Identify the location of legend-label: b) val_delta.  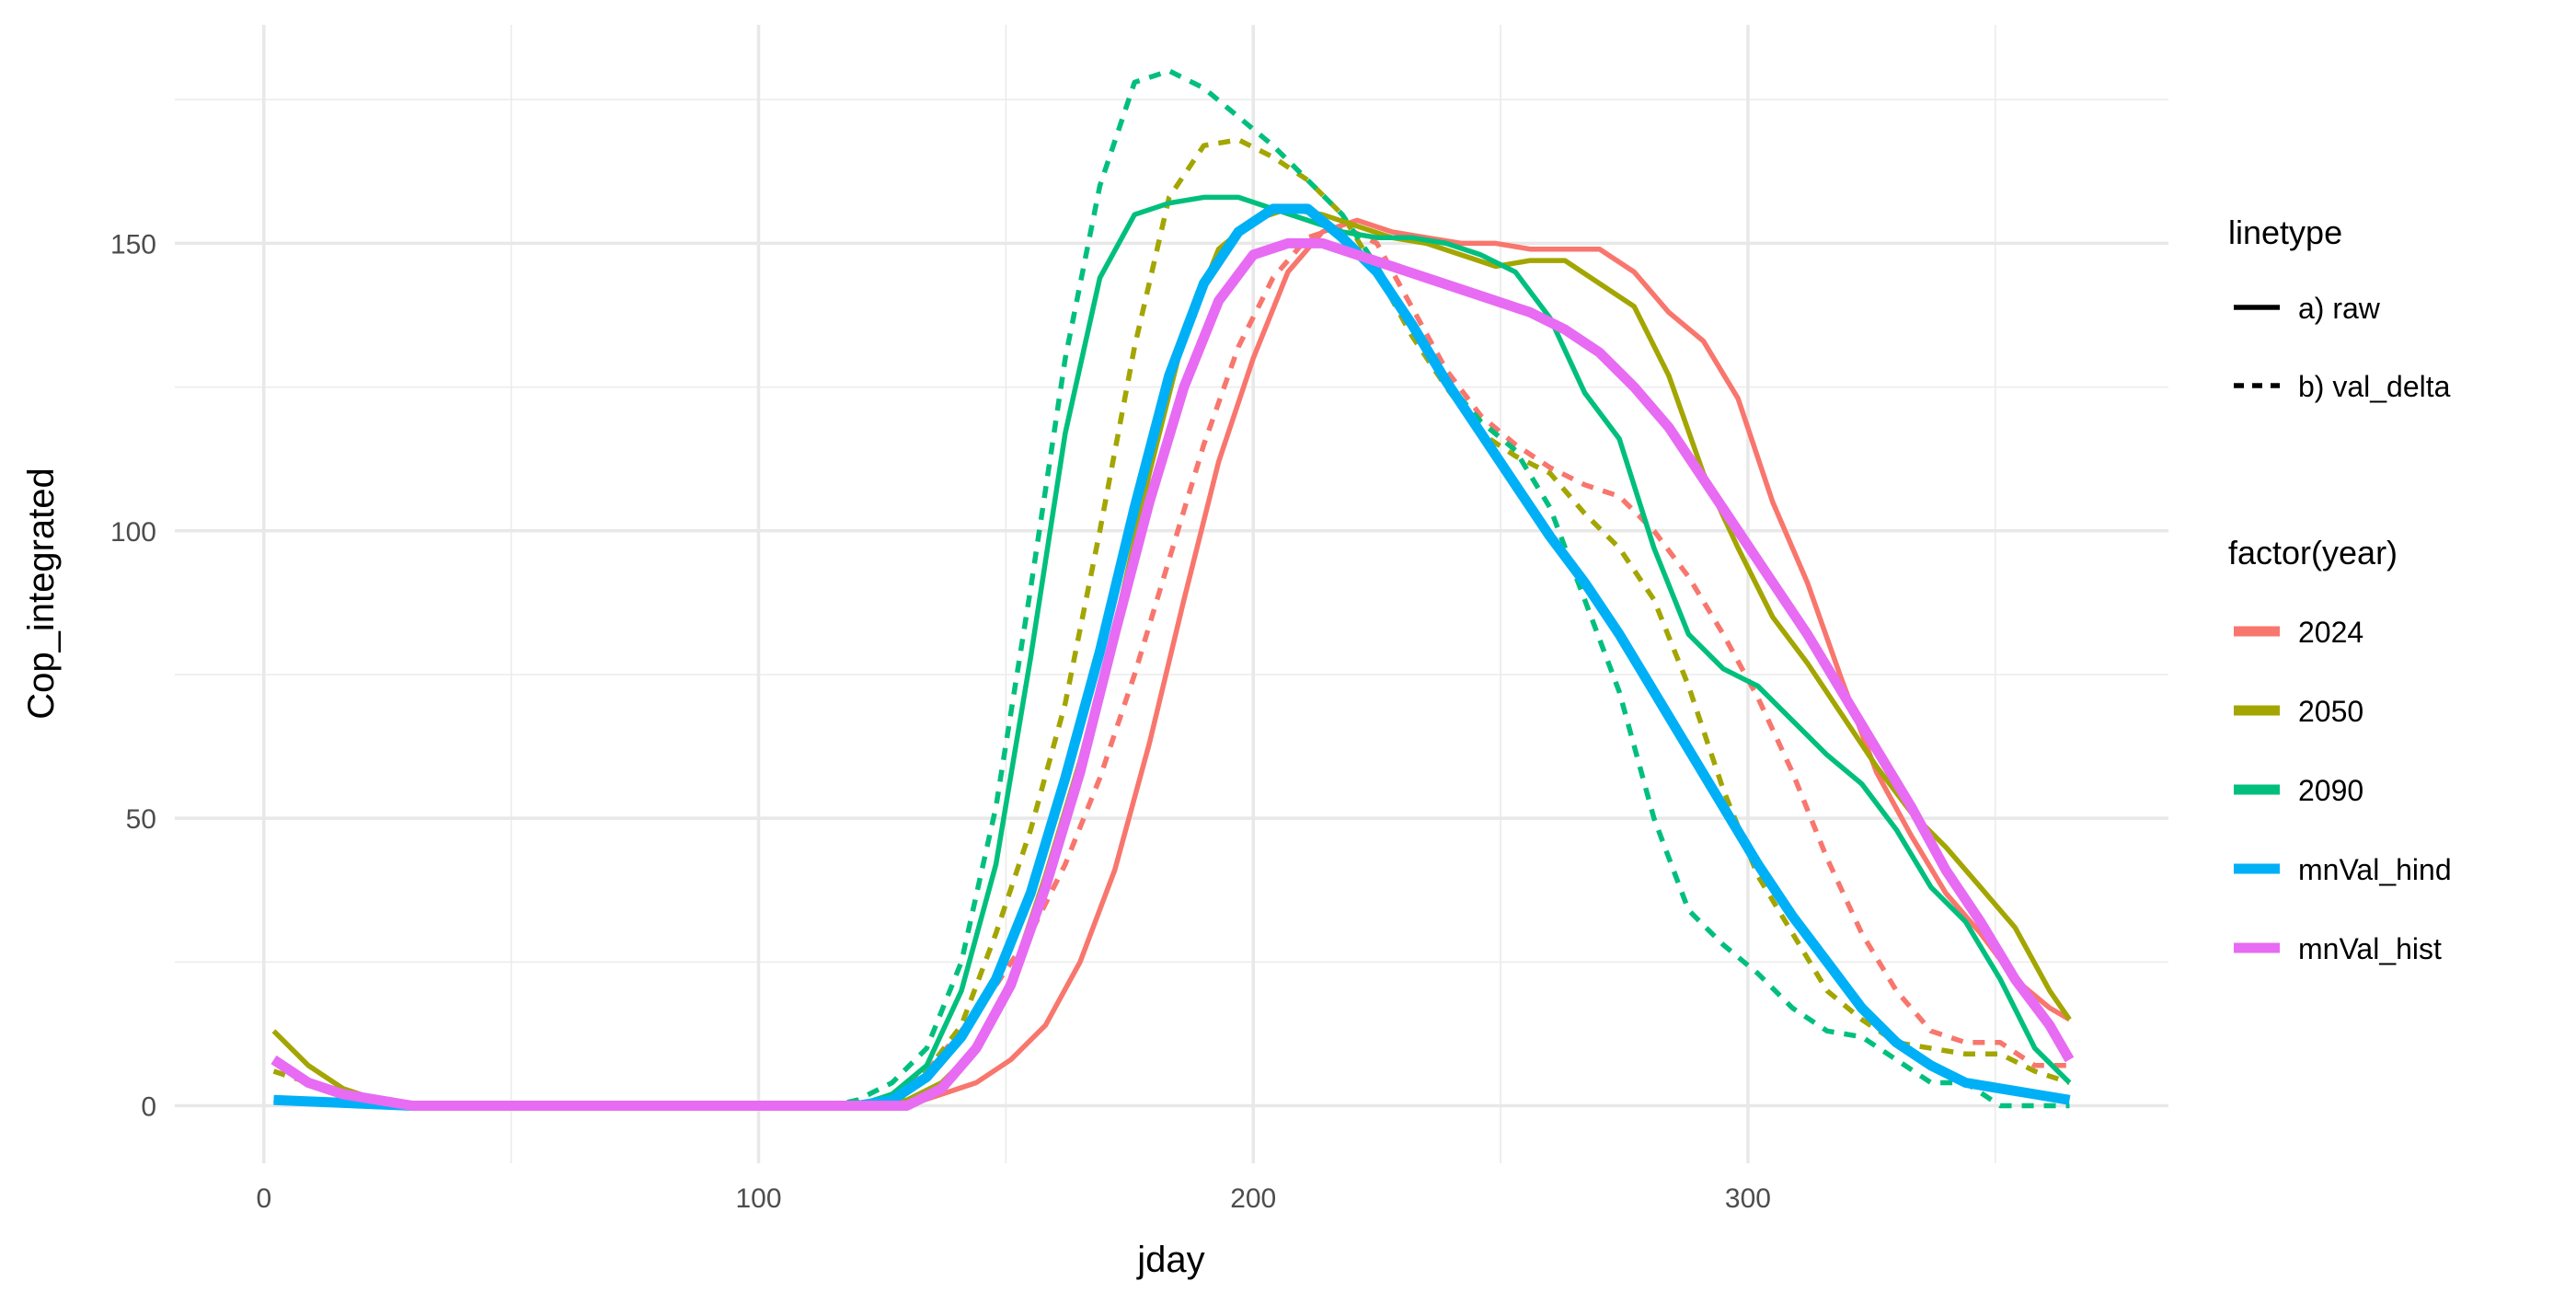
(2374, 386).